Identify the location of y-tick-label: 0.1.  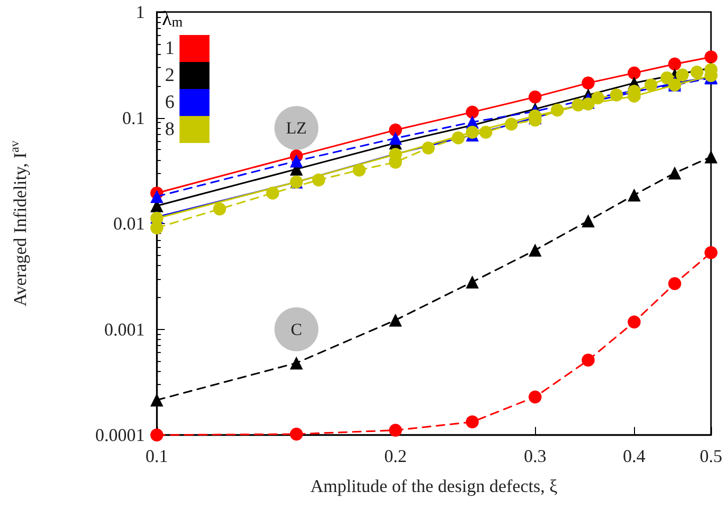
(133, 118).